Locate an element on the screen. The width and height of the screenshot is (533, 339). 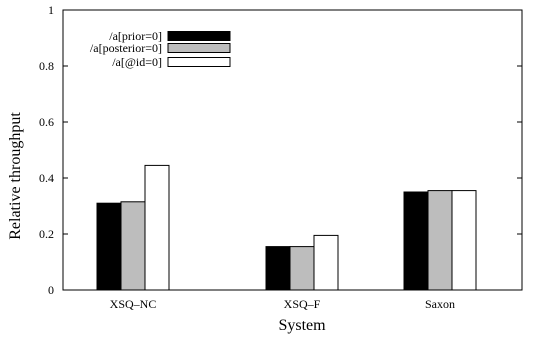
legend: /a[prior=0]/a[posterior=0]/a[@id=0] is located at coordinates (160, 49).